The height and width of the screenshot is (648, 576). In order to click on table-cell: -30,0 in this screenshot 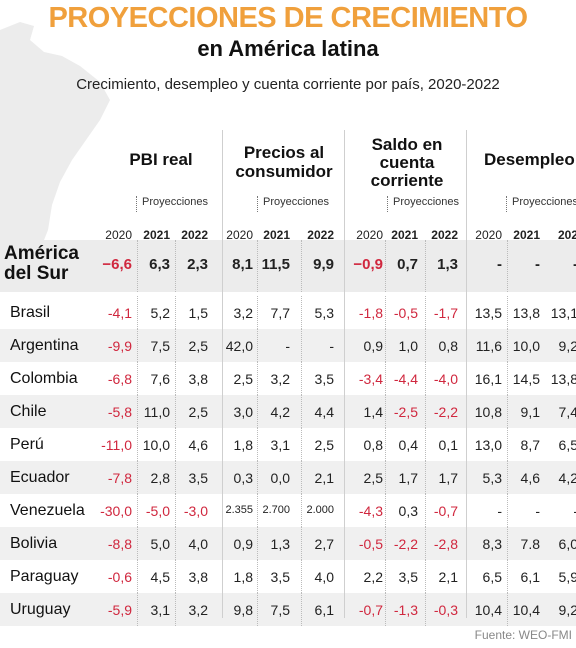, I will do `click(116, 511)`.